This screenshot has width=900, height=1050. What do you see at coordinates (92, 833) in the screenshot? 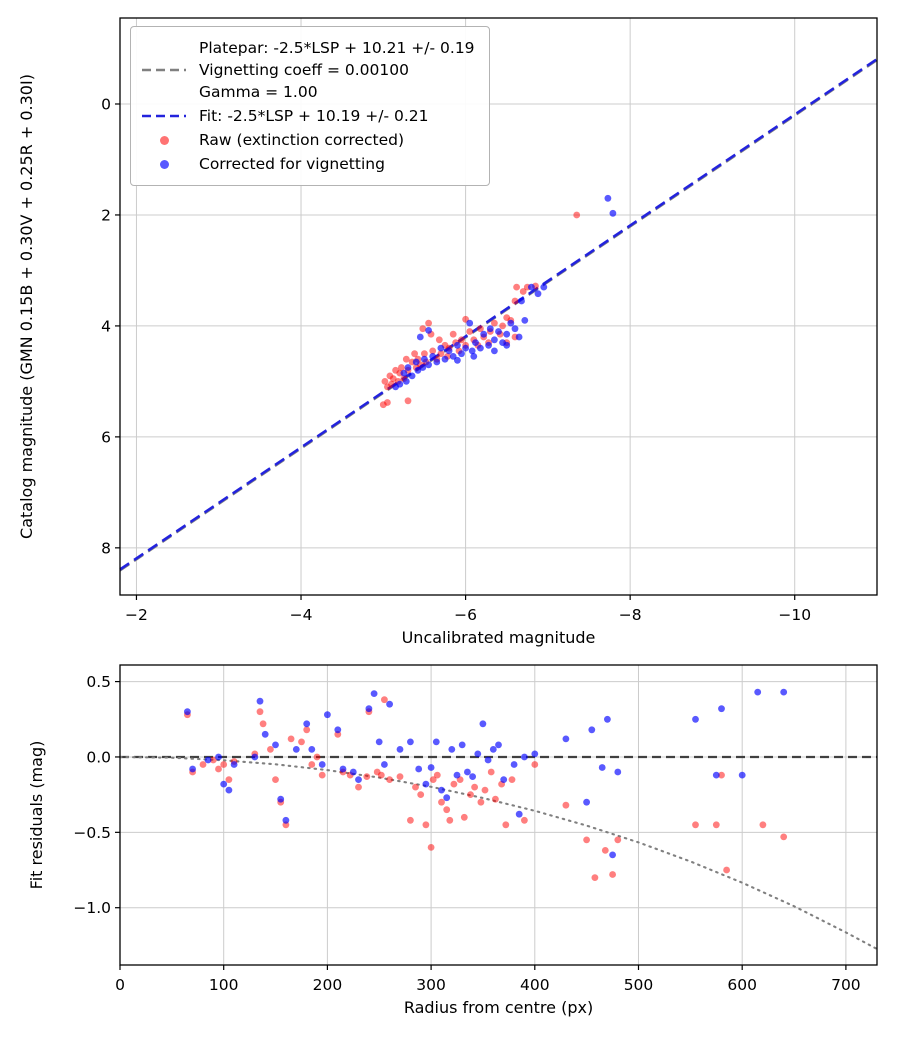
I see `svg-text: −0.5` at bounding box center [92, 833].